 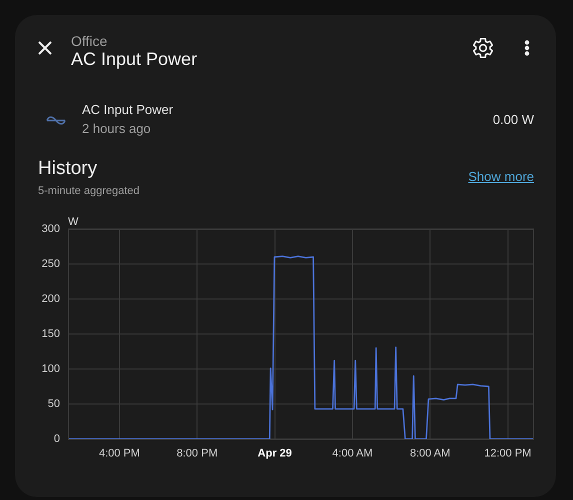 What do you see at coordinates (51, 264) in the screenshot?
I see `y-tick-label: 250` at bounding box center [51, 264].